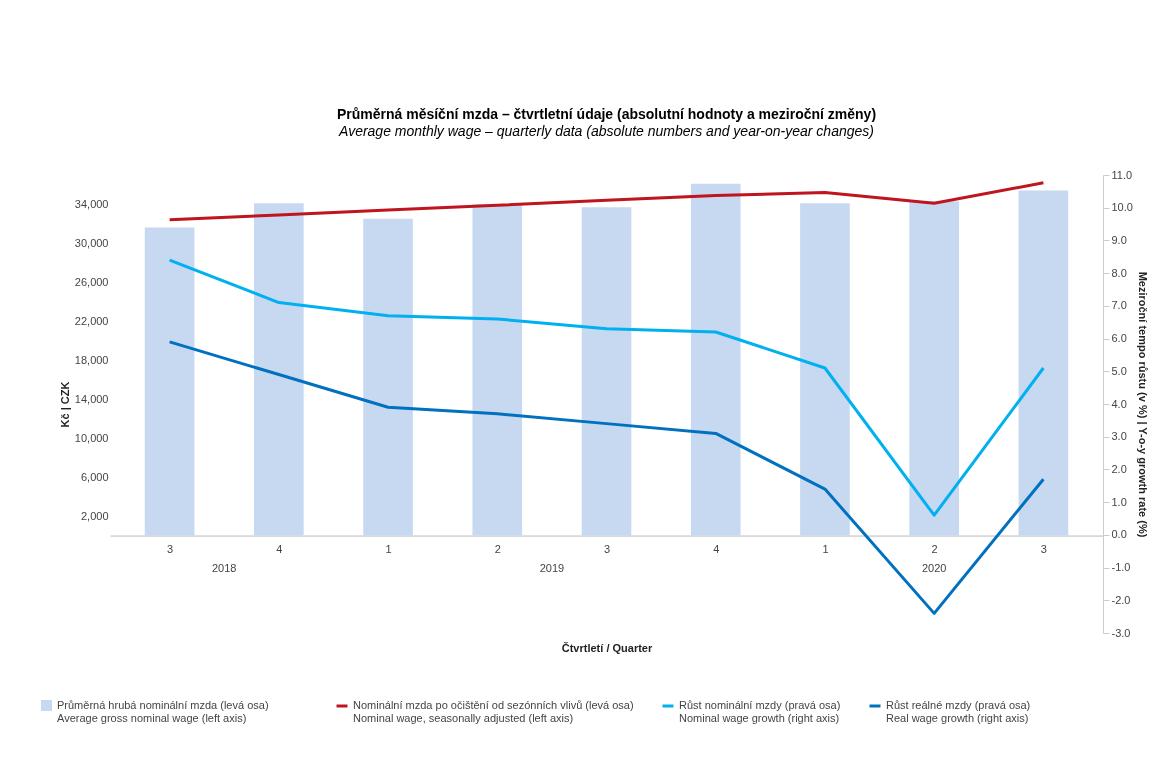 The width and height of the screenshot is (1162, 758). I want to click on y2-tick-label: 10.0, so click(1122, 207).